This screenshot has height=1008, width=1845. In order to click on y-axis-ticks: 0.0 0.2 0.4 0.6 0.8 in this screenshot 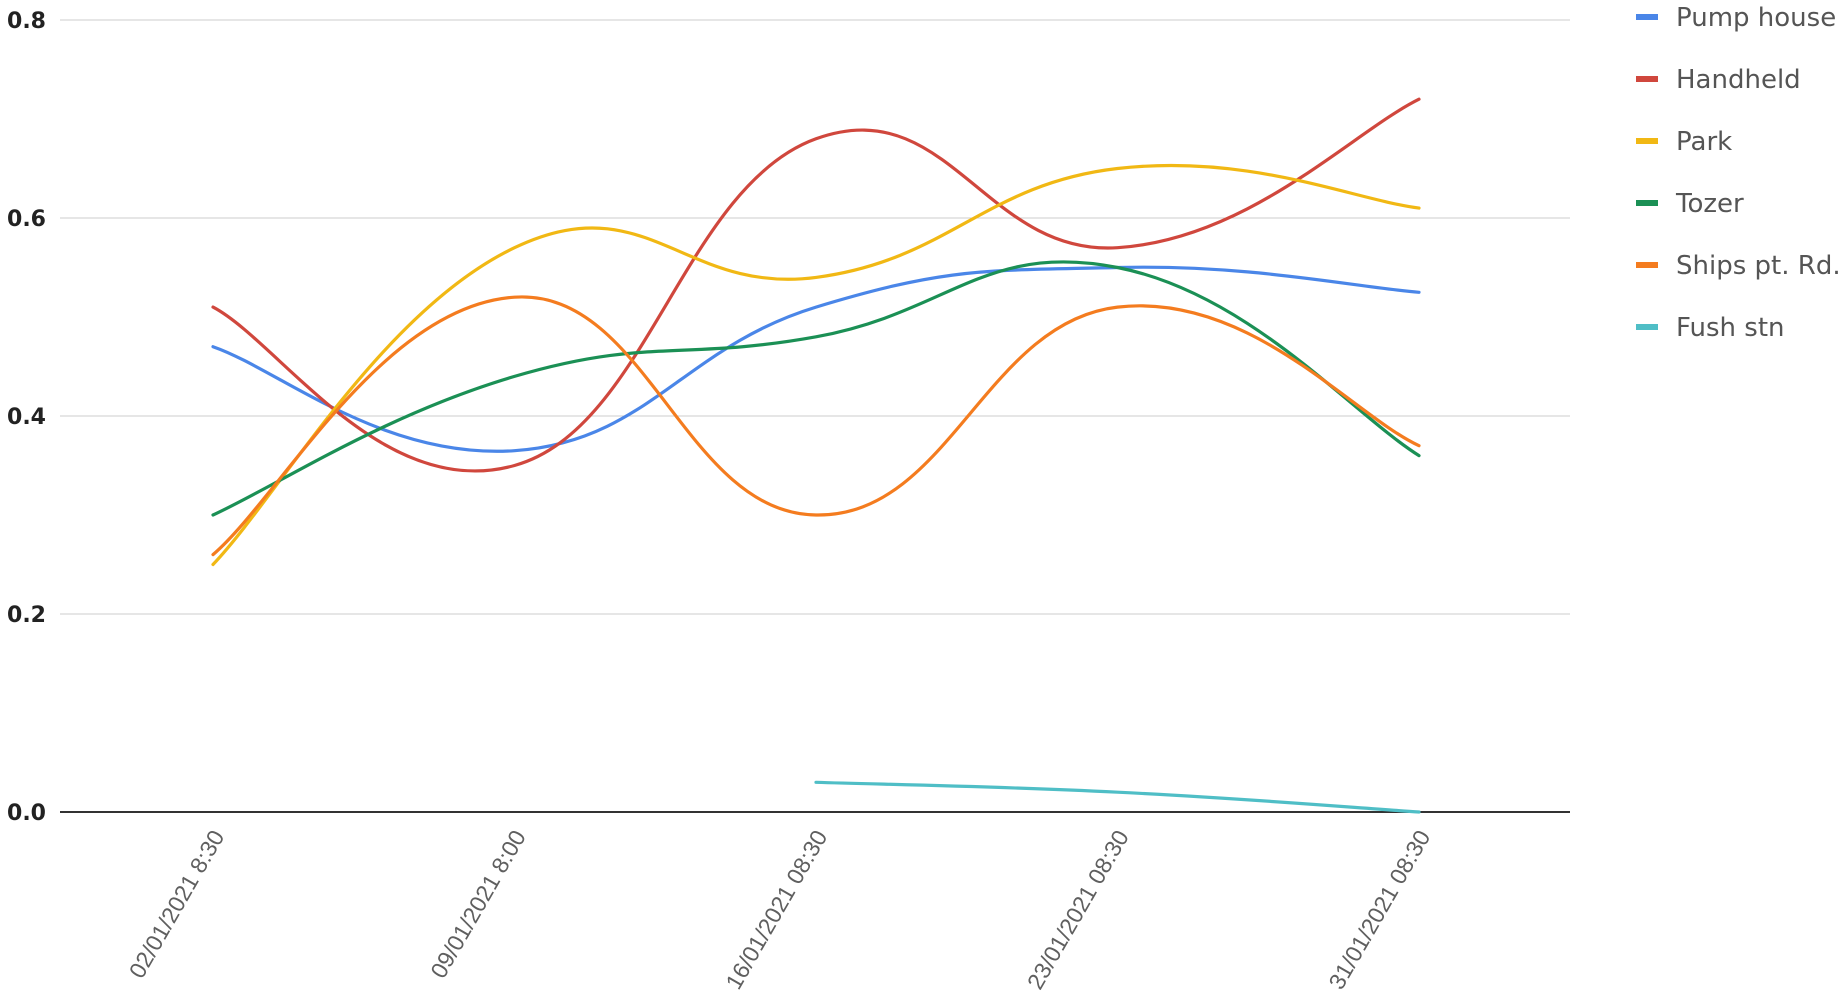, I will do `click(26, 417)`.